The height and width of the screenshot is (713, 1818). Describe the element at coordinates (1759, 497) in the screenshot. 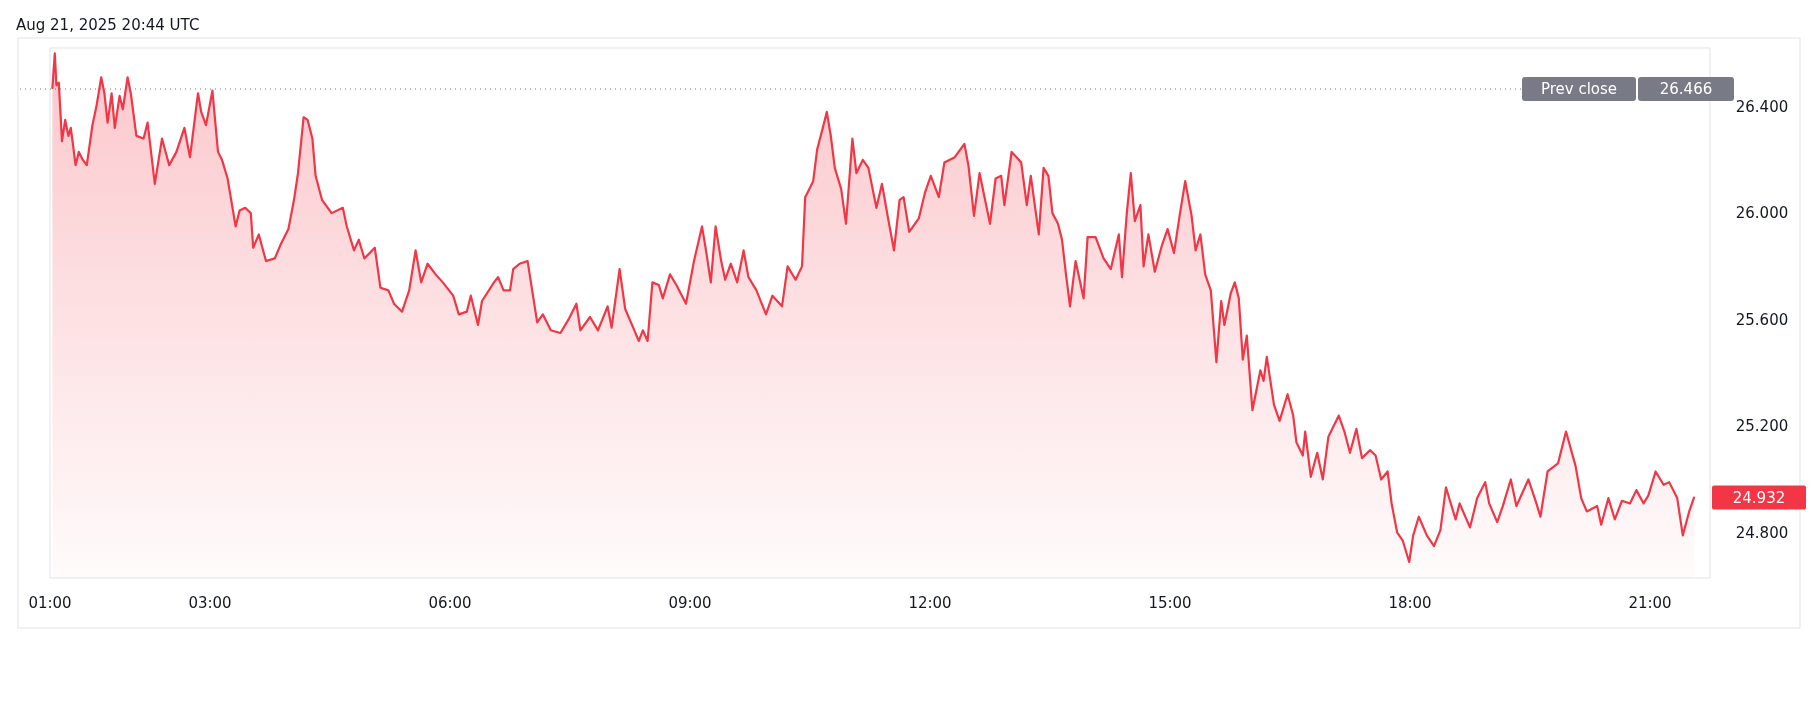

I see `annotation: 24.932` at that location.